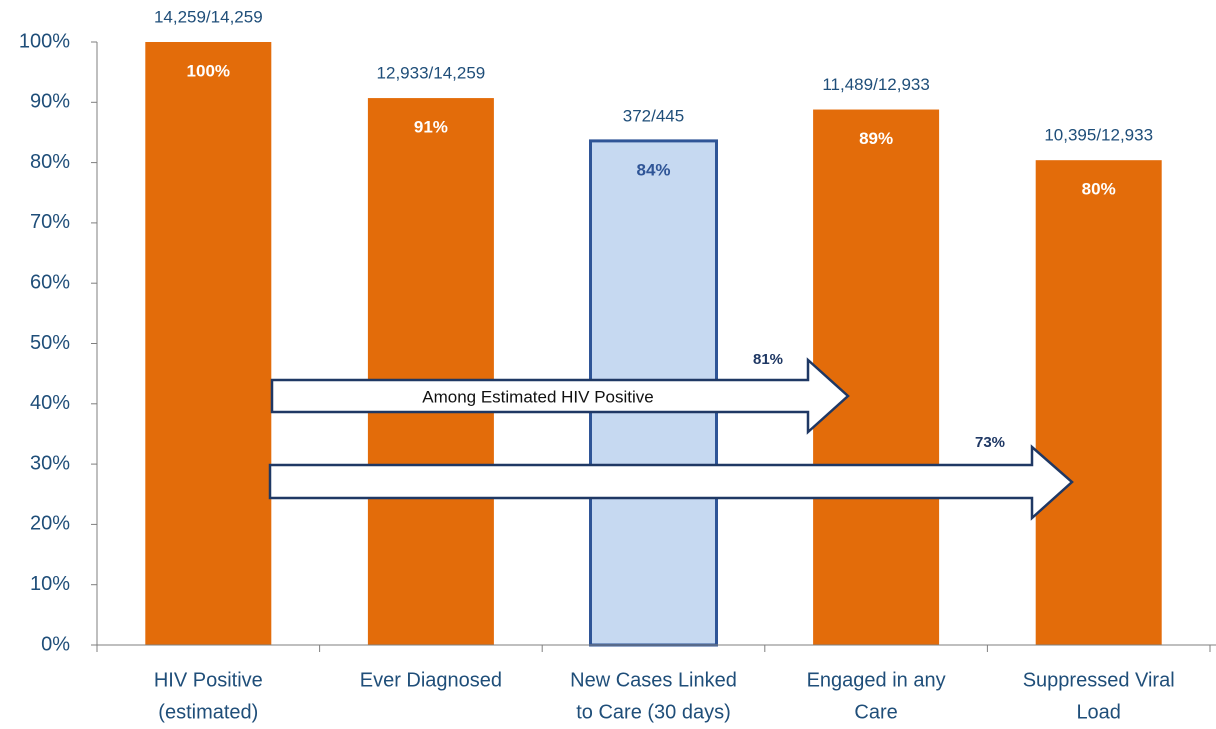 Image resolution: width=1216 pixels, height=729 pixels. I want to click on y-tick-label: 80%, so click(50, 162).